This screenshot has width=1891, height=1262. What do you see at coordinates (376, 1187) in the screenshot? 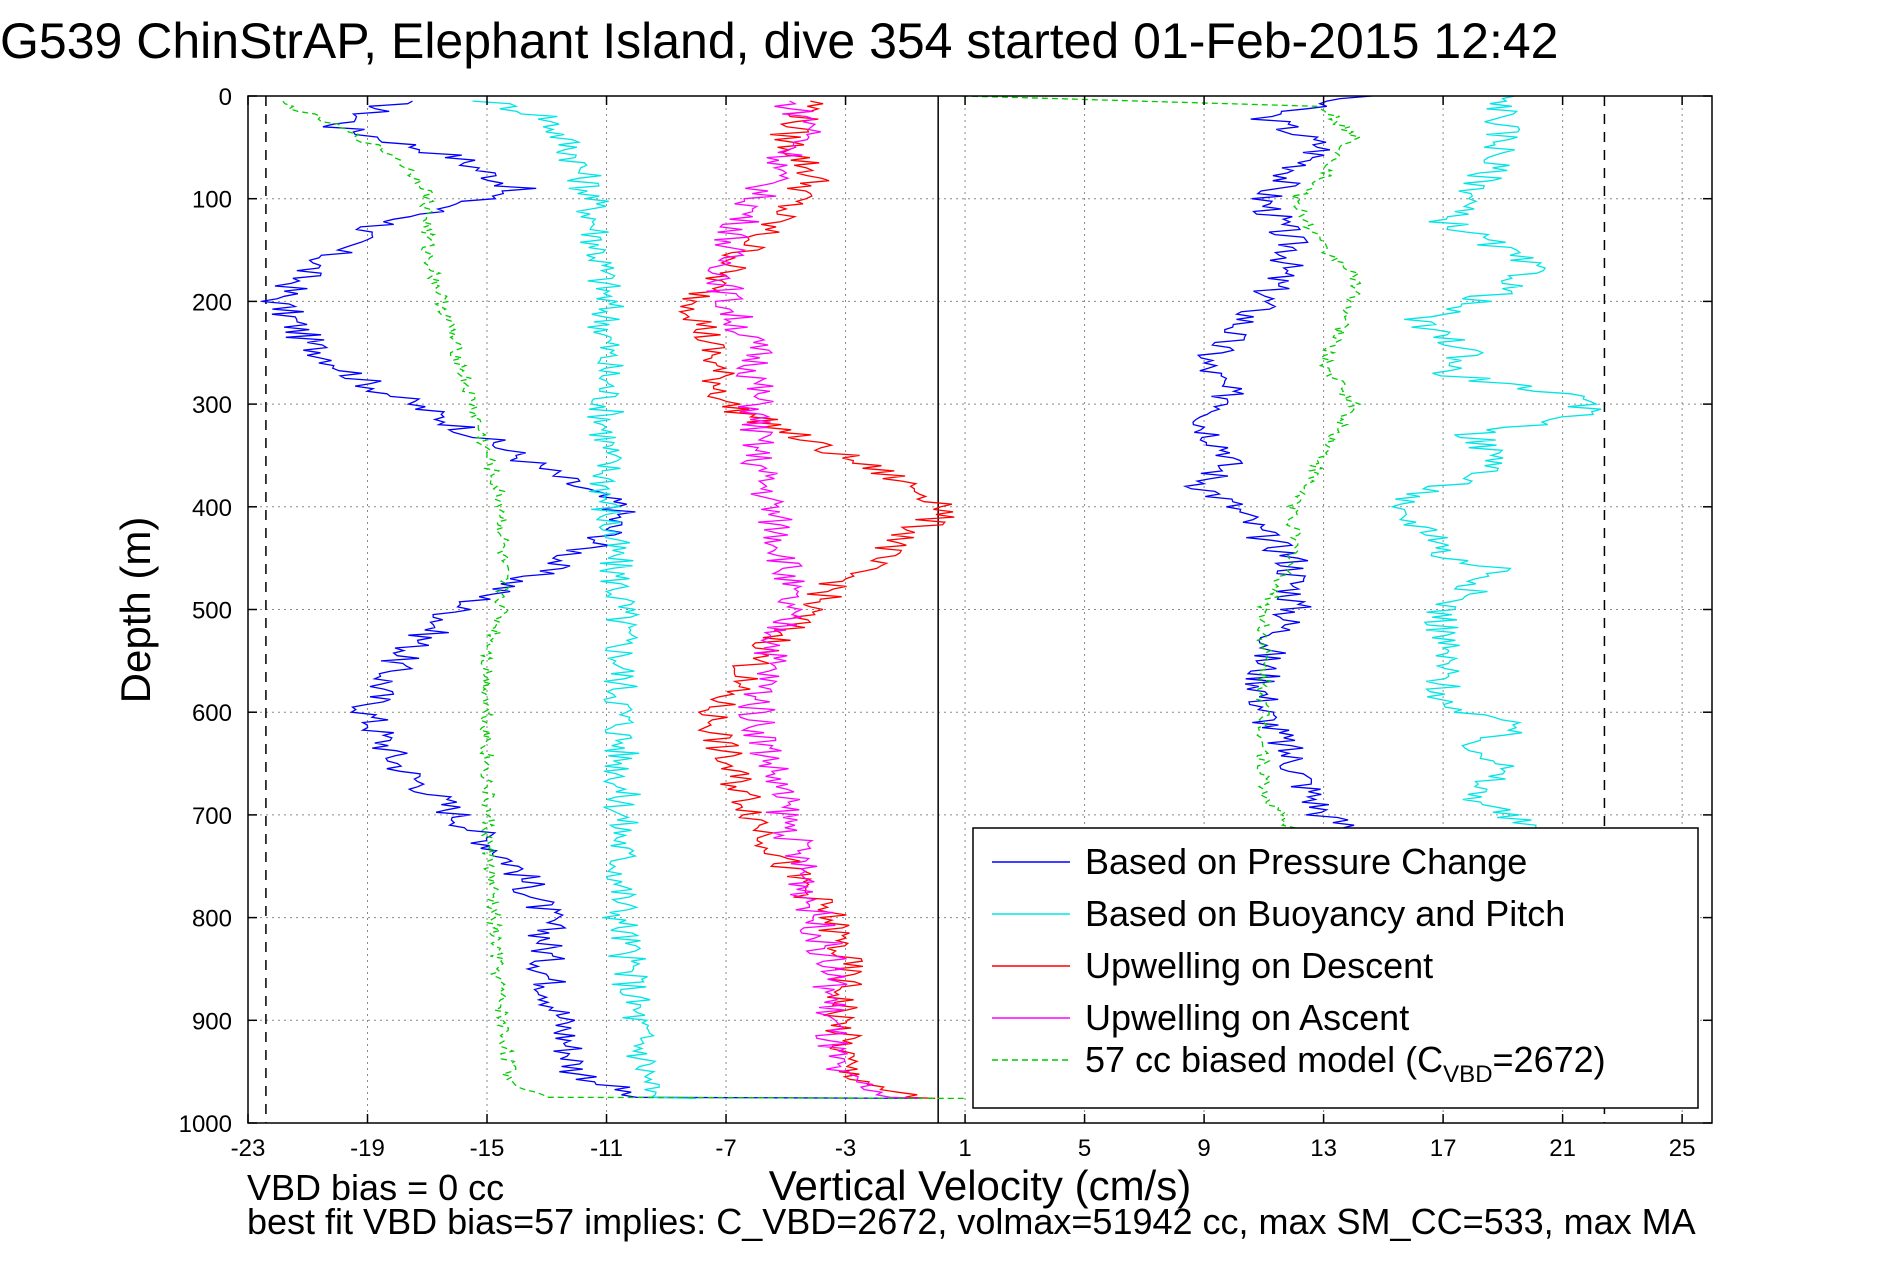
I see `vbd-bias-note: VBD bias = 0 cc` at bounding box center [376, 1187].